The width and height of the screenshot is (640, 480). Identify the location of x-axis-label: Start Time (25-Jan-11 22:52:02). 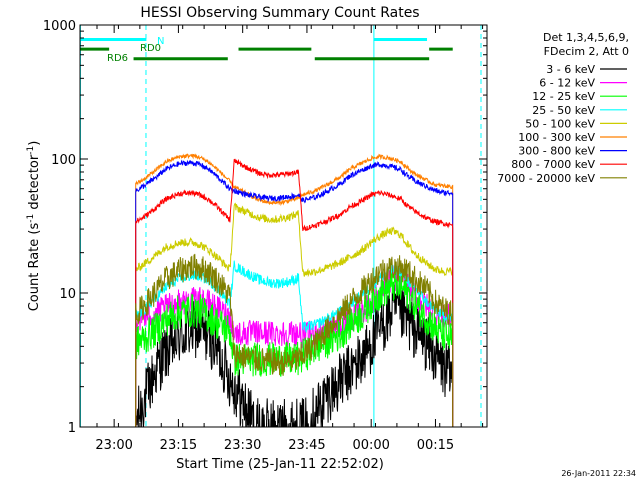
(280, 464).